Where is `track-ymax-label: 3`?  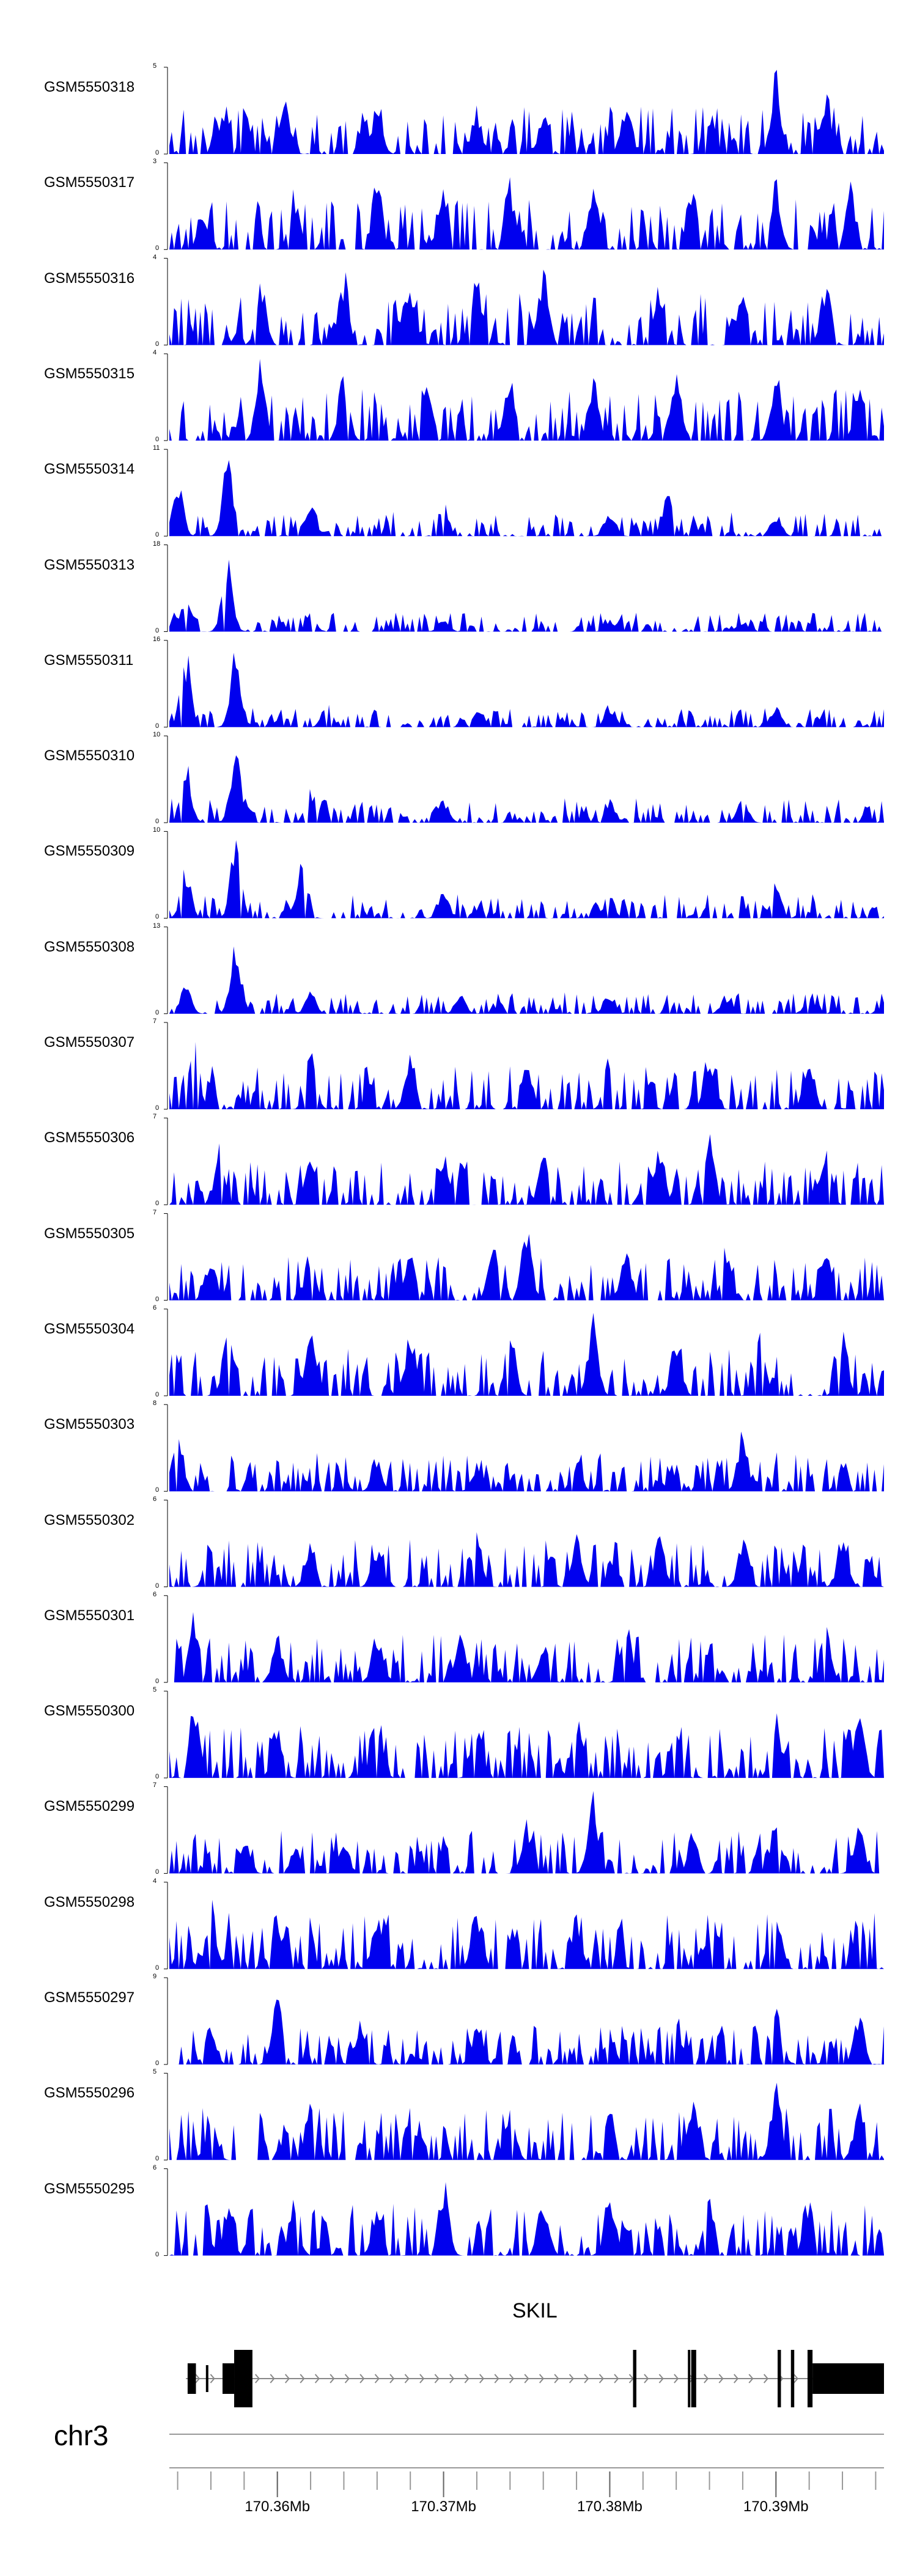 track-ymax-label: 3 is located at coordinates (155, 162).